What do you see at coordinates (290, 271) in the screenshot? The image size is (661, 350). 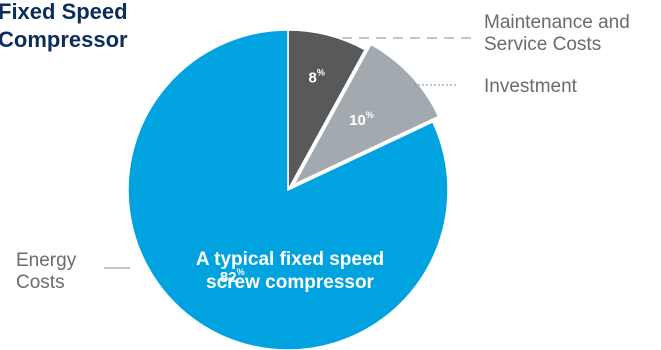 I see `pie-center-label: A typical fixed speed screw compressor` at bounding box center [290, 271].